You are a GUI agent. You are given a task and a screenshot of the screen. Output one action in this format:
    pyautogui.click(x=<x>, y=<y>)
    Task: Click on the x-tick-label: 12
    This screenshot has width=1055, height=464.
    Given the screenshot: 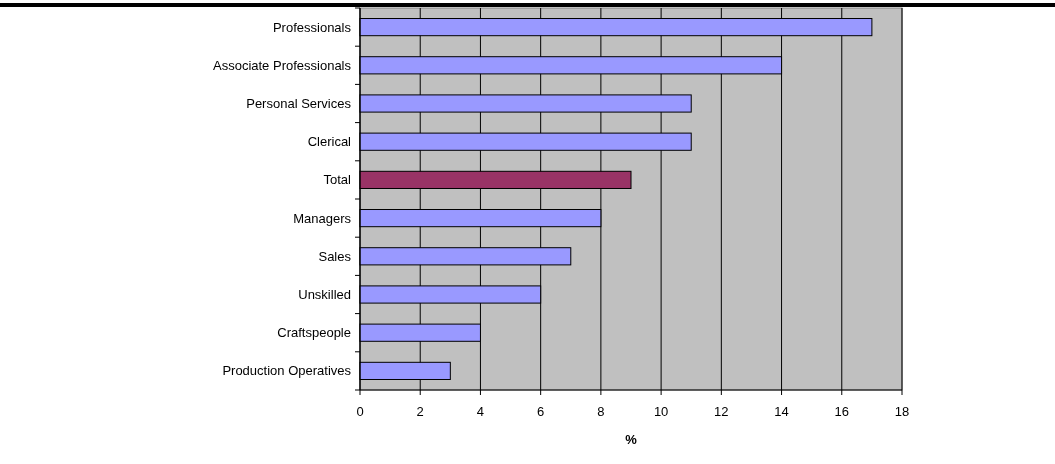 What is the action you would take?
    pyautogui.click(x=721, y=411)
    